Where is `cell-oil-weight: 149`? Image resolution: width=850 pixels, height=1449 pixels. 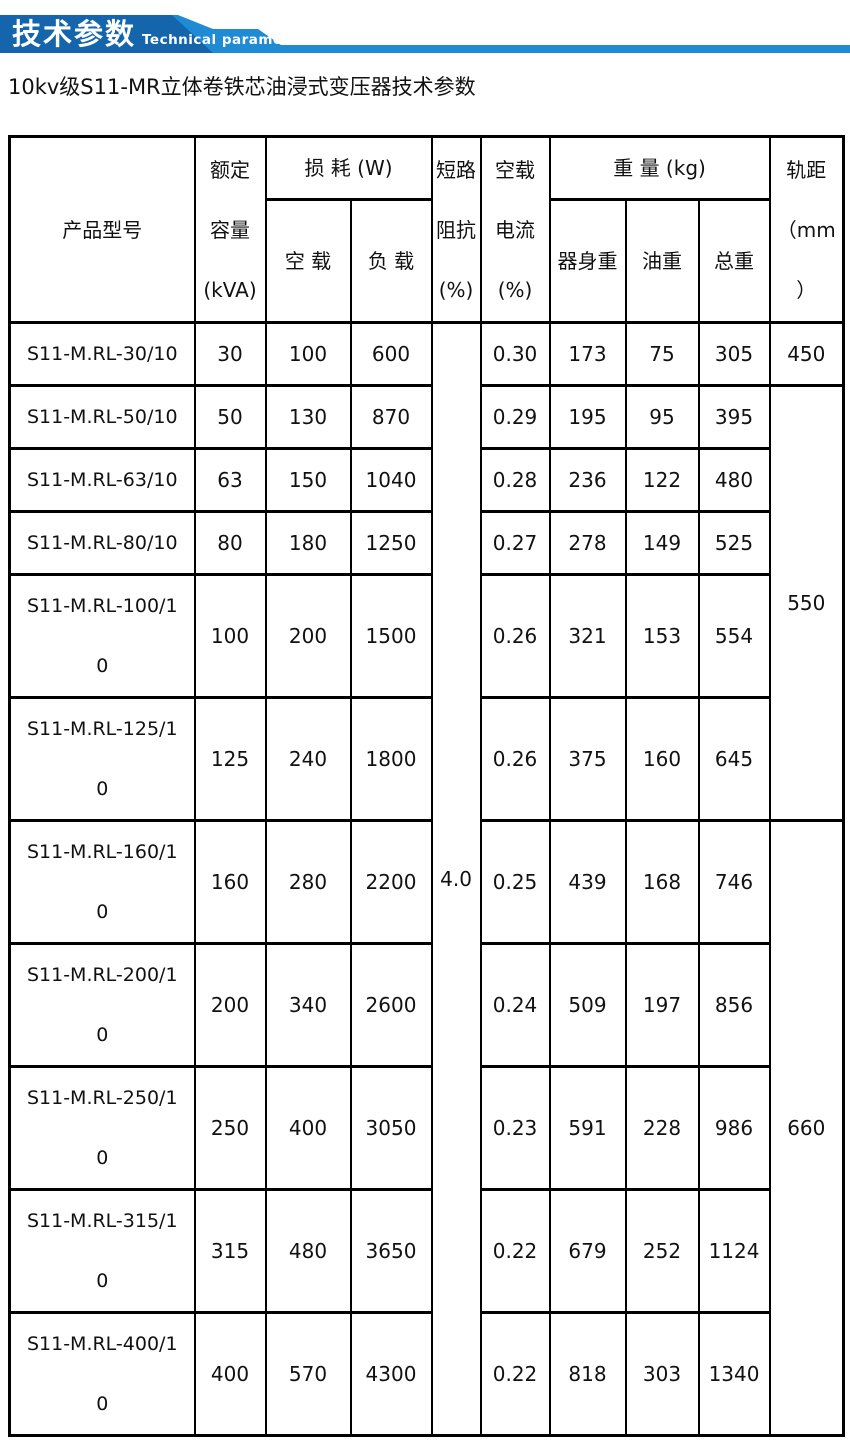
cell-oil-weight: 149 is located at coordinates (662, 543).